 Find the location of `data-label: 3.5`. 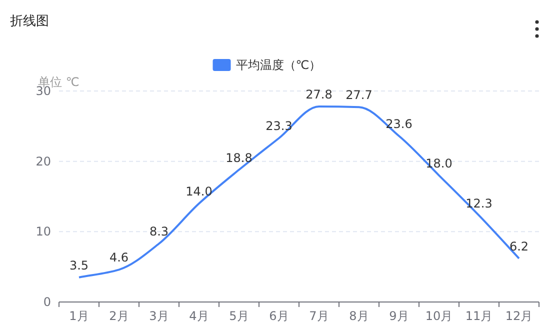

data-label: 3.5 is located at coordinates (79, 265).